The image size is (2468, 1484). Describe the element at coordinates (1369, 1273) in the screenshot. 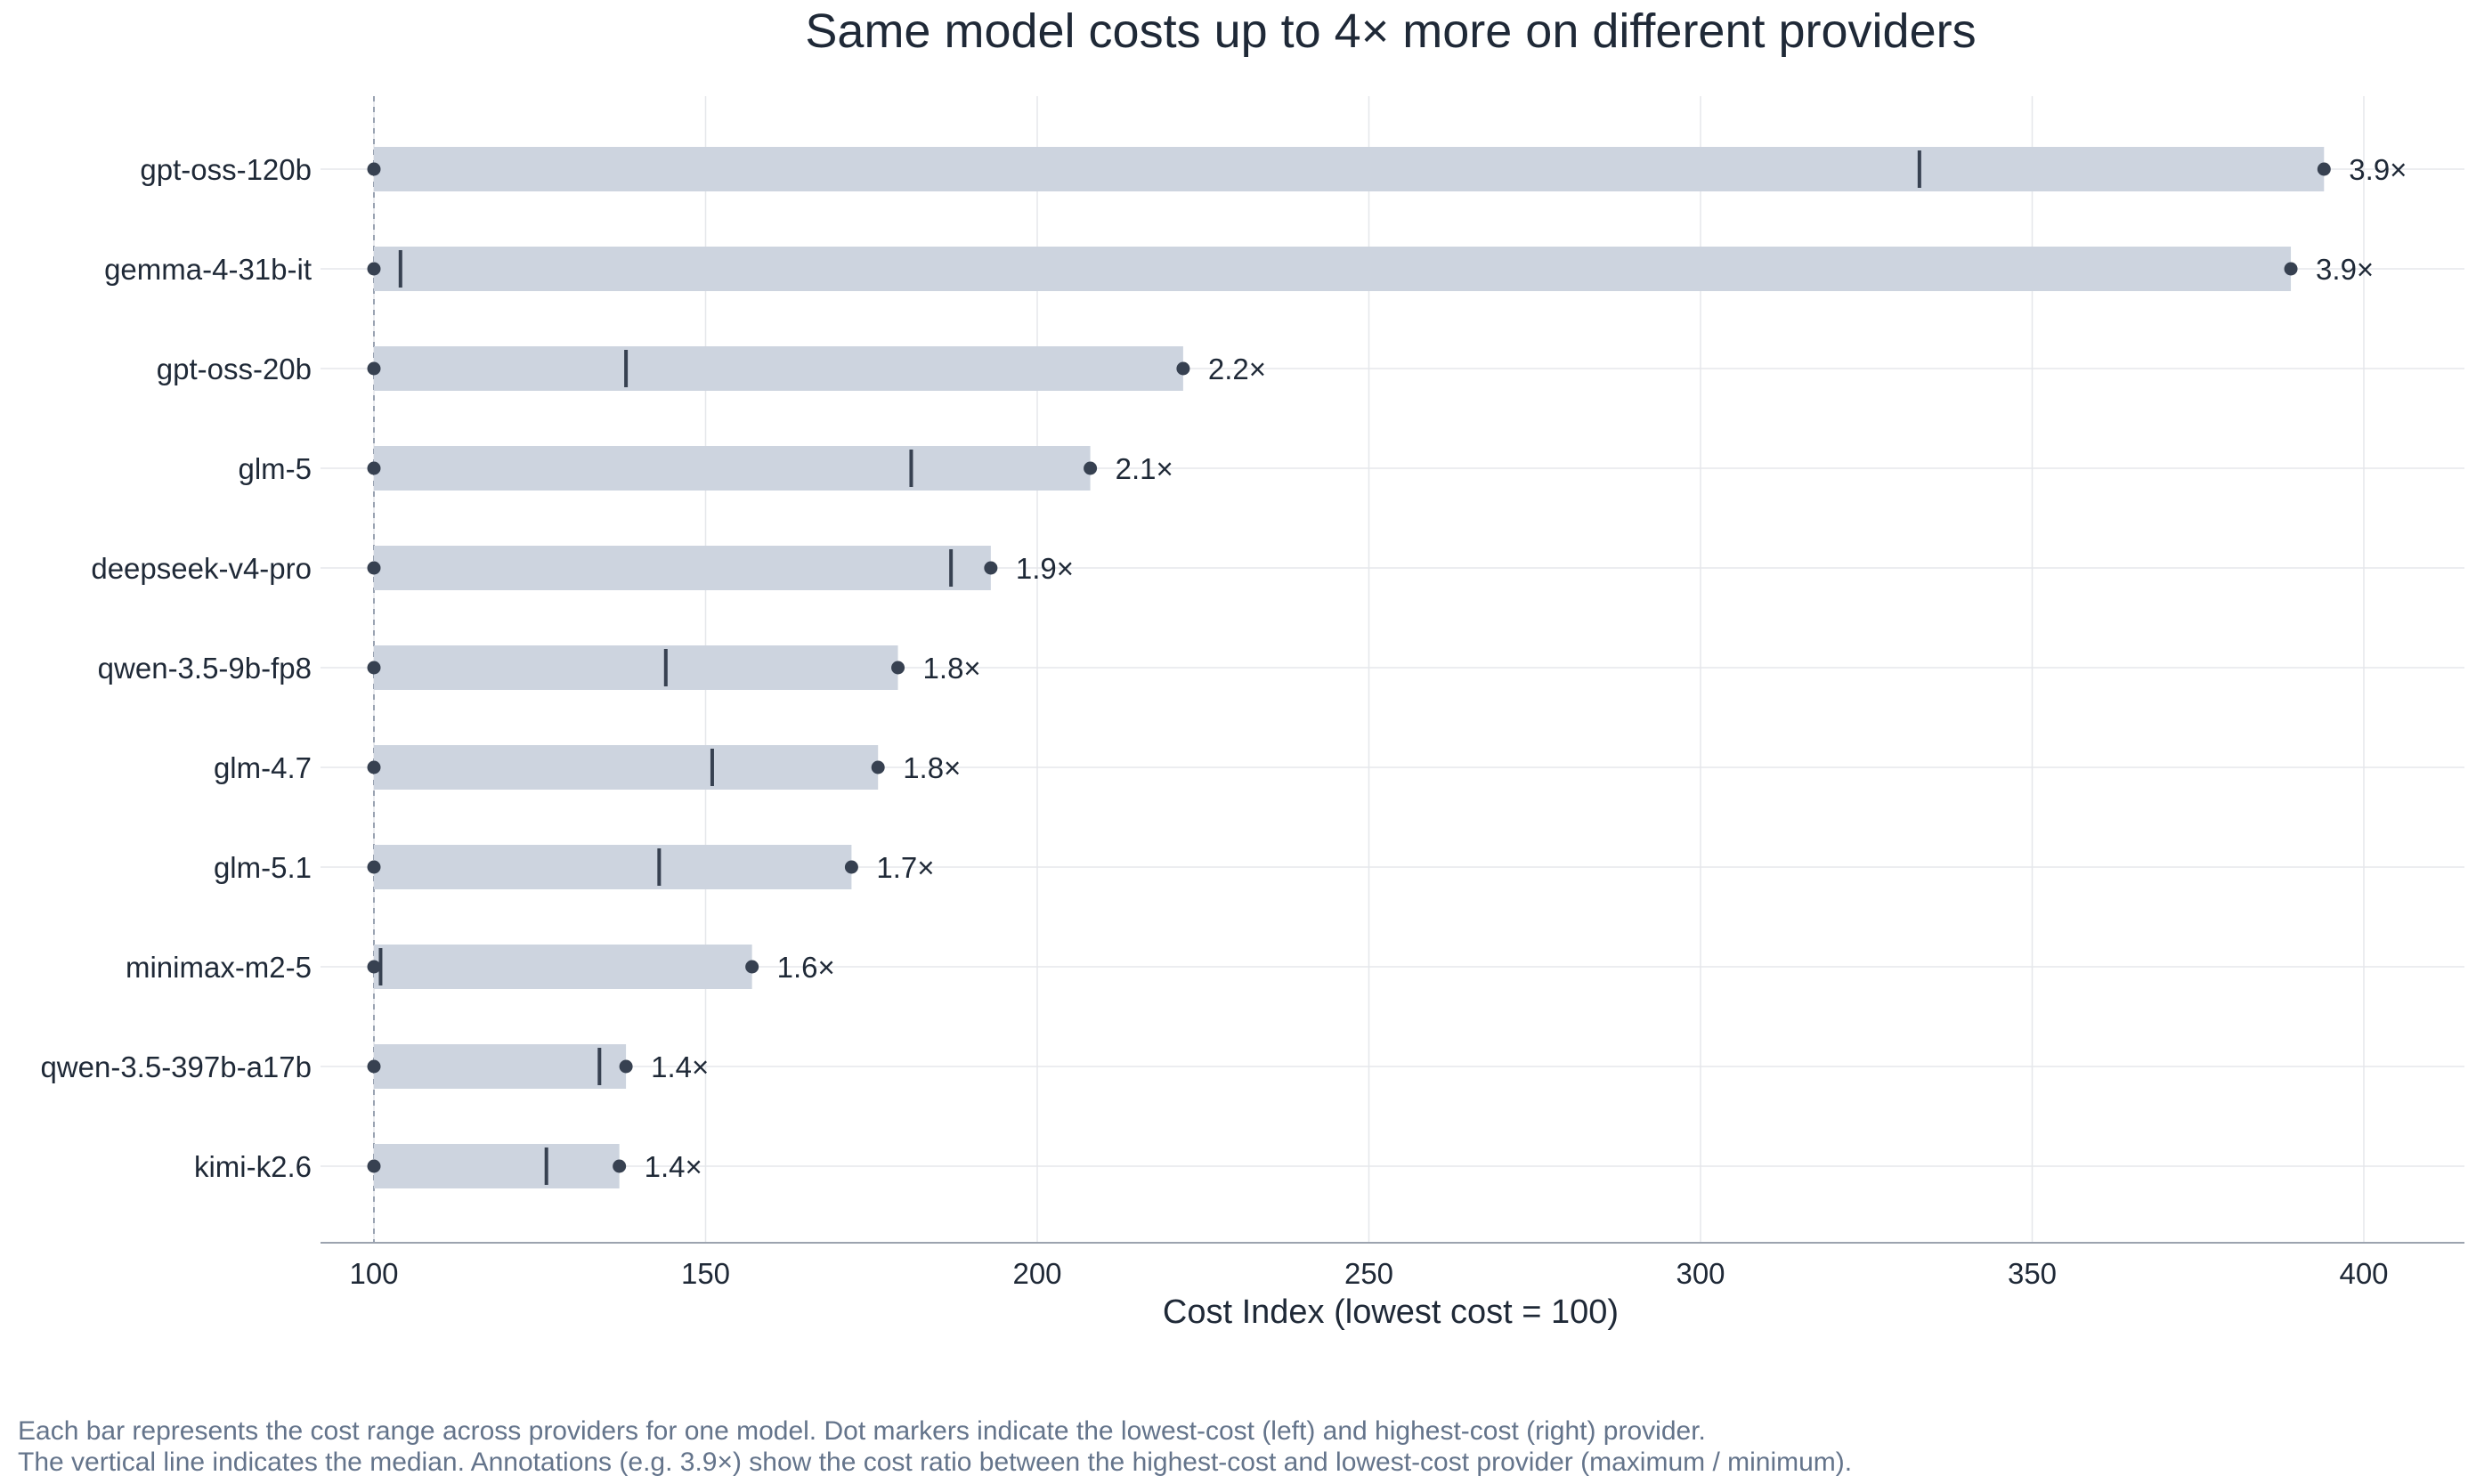

I see `x-tick-label: 250` at that location.